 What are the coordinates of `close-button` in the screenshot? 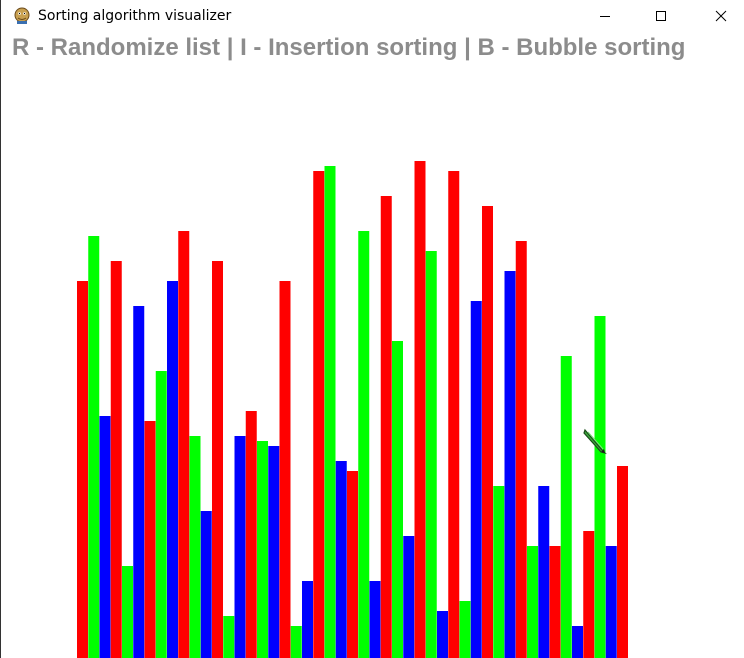 It's located at (721, 16).